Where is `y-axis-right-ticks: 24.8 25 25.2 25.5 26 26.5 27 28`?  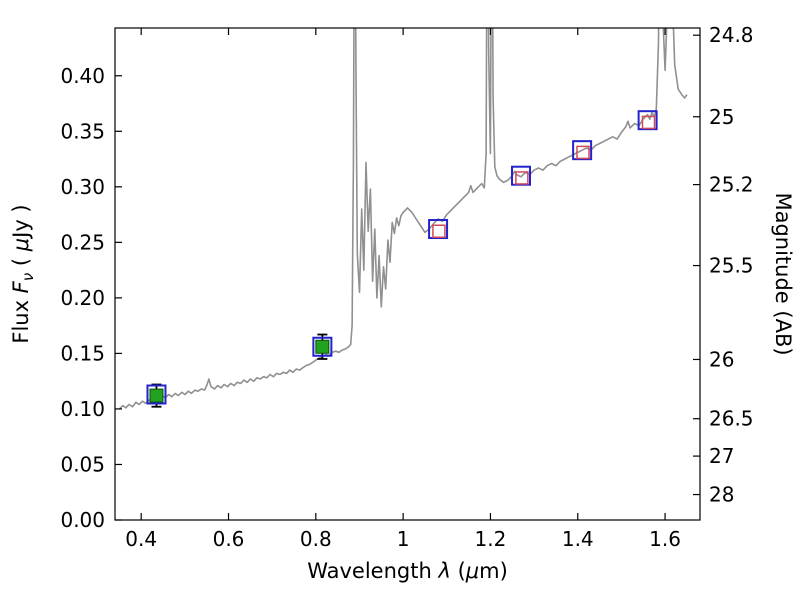
y-axis-right-ticks: 24.8 25 25.2 25.5 26 26.5 27 28 is located at coordinates (723, 265).